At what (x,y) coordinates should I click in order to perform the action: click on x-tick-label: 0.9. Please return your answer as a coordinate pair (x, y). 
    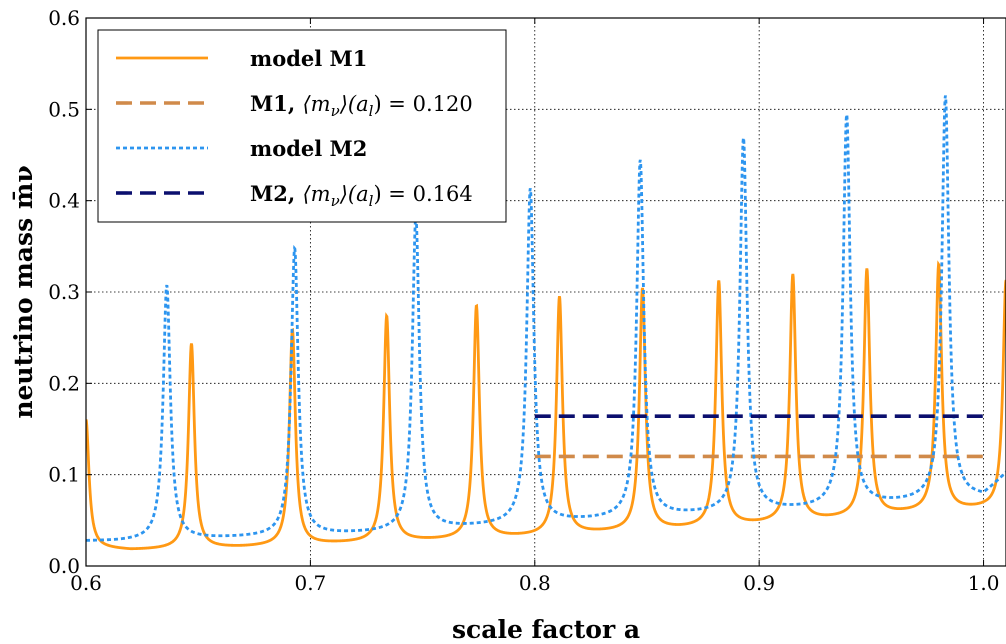
    Looking at the image, I should click on (759, 583).